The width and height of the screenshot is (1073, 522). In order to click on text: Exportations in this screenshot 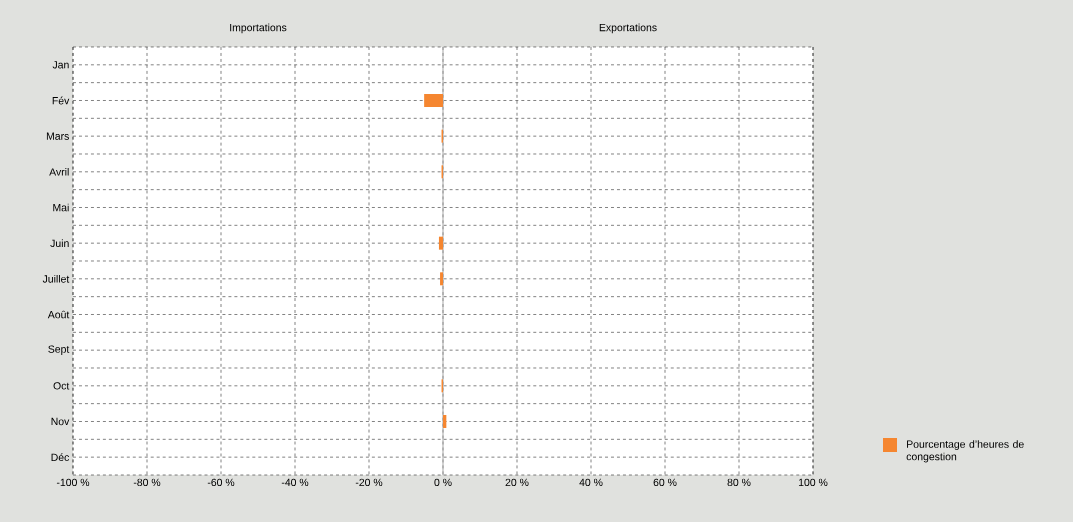, I will do `click(628, 28)`.